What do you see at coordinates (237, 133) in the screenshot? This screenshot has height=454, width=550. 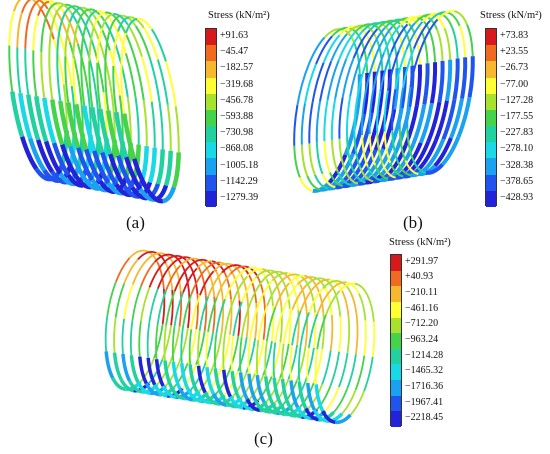 I see `legend-value-label: −730.98` at bounding box center [237, 133].